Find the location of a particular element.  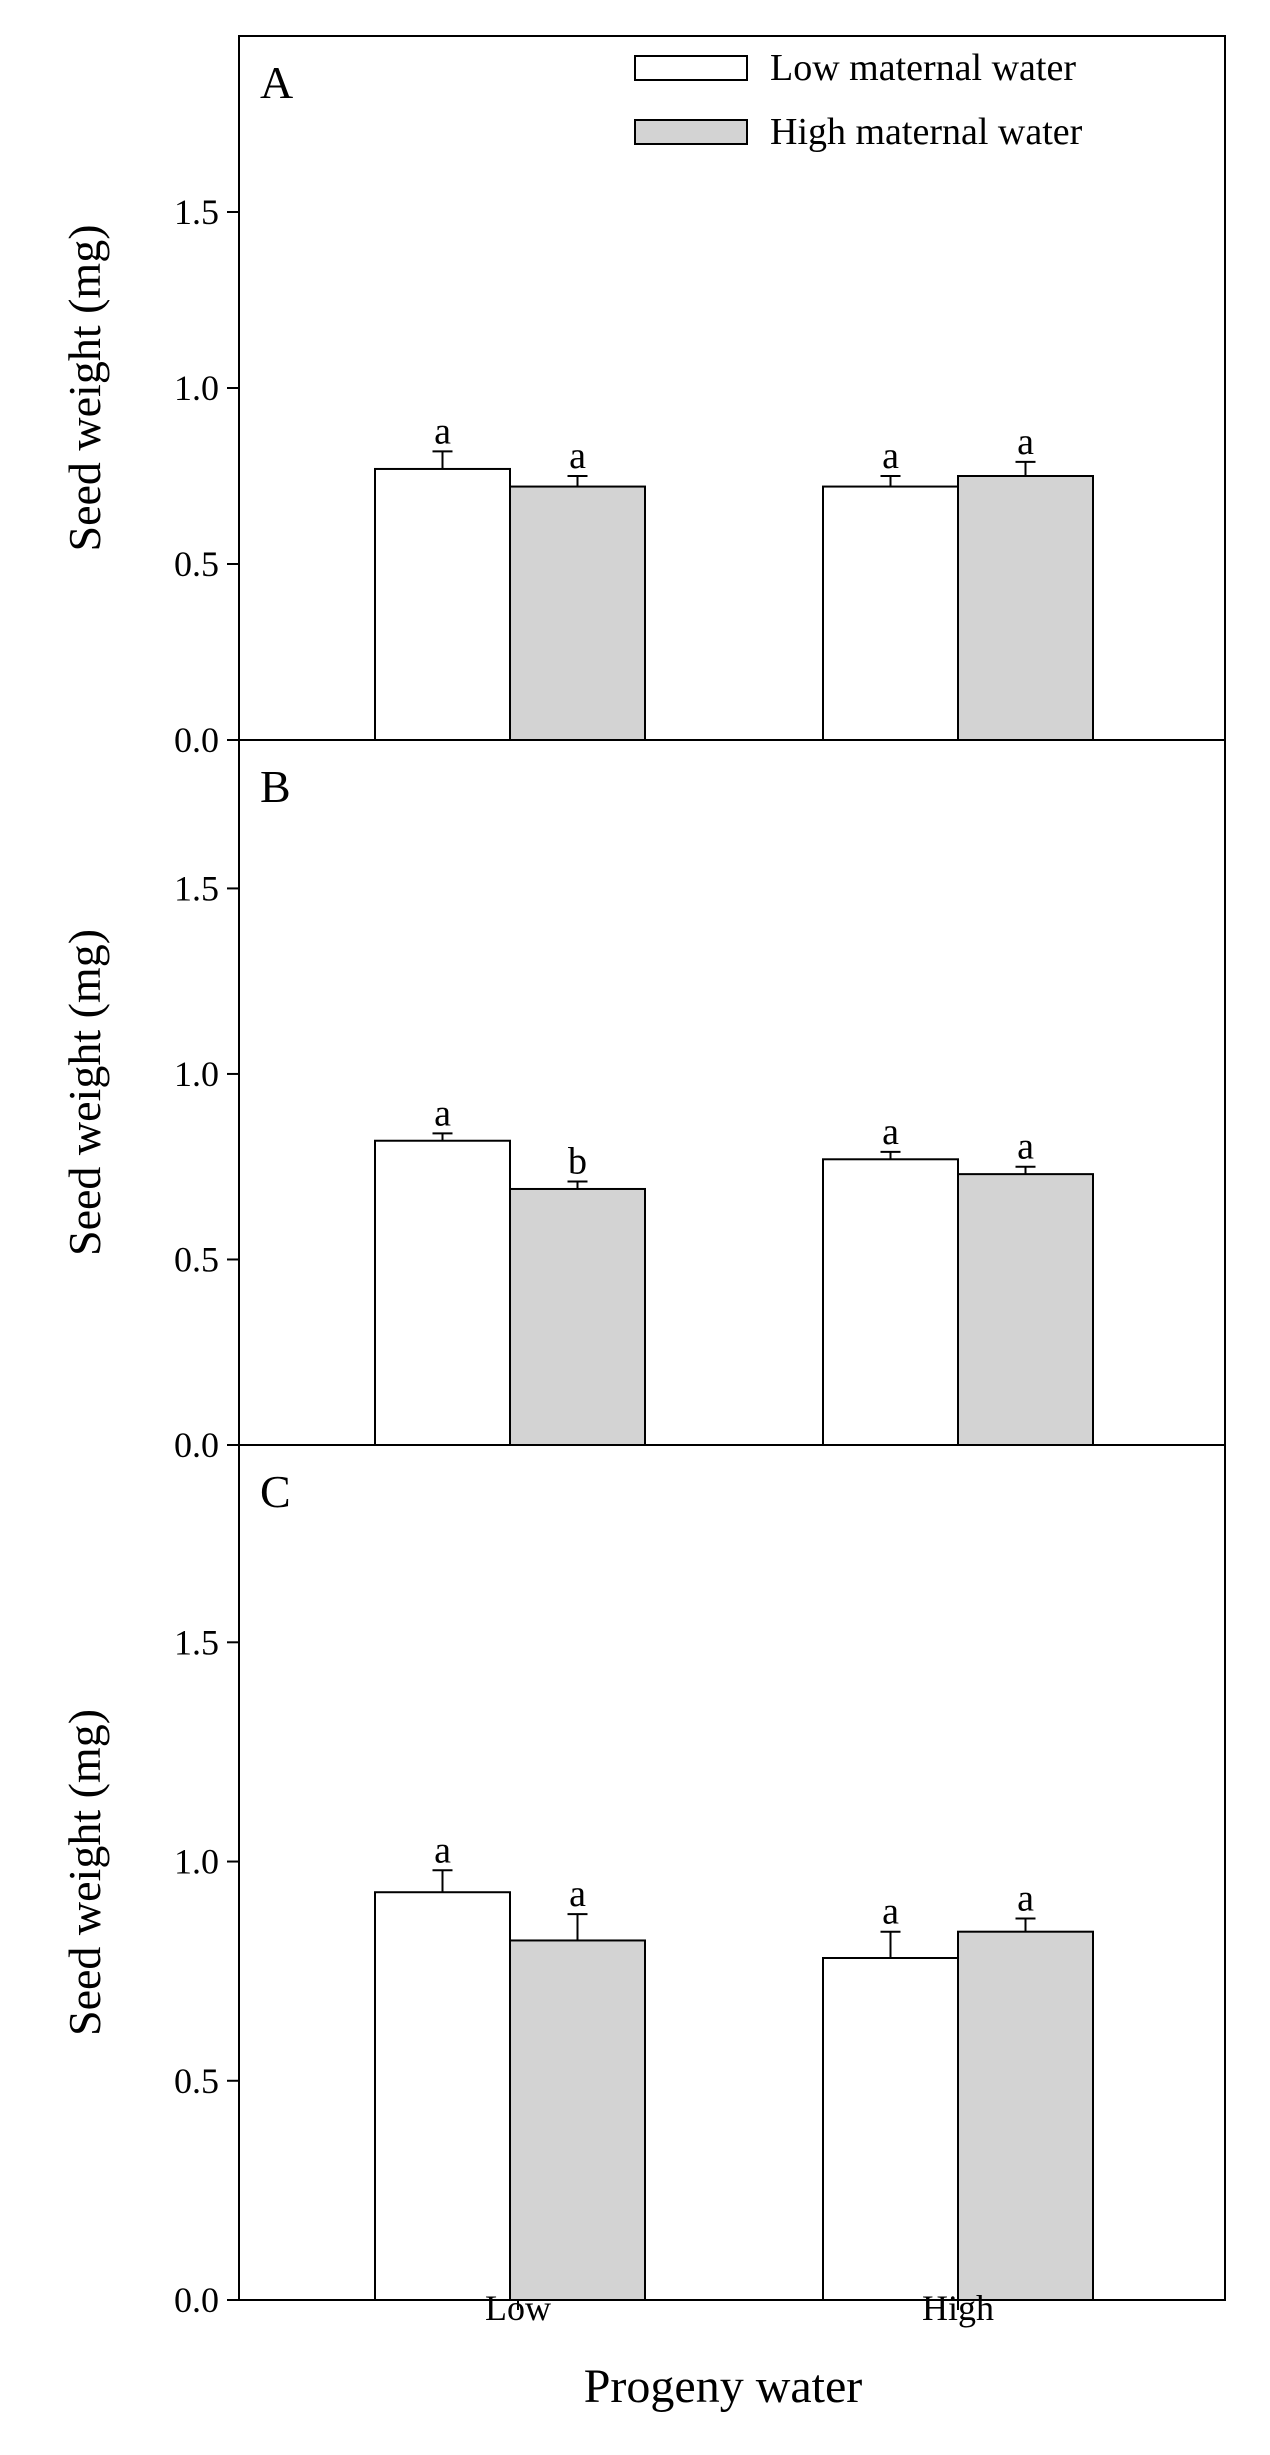

x-tick-label-high: High is located at coordinates (958, 2308).